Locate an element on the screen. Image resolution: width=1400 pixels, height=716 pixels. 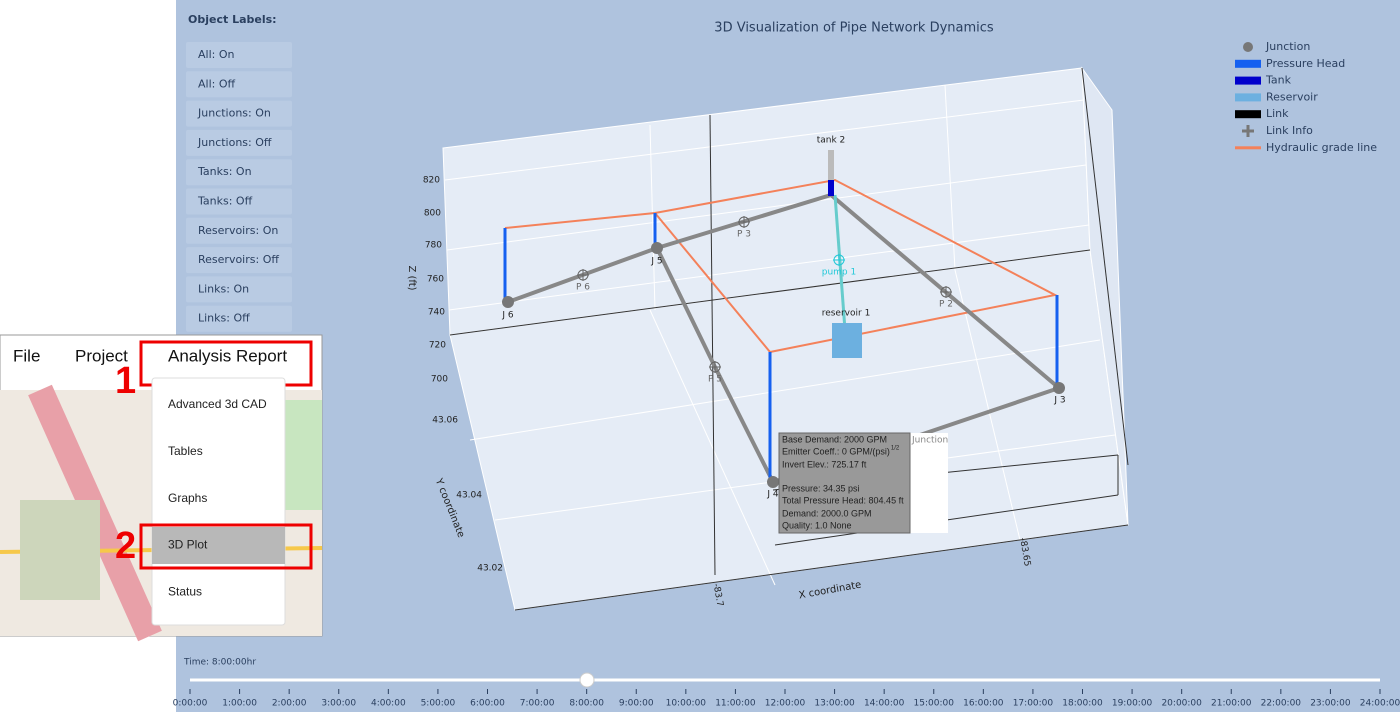
menu-bar-item: Analysis Report is located at coordinates (227, 355).